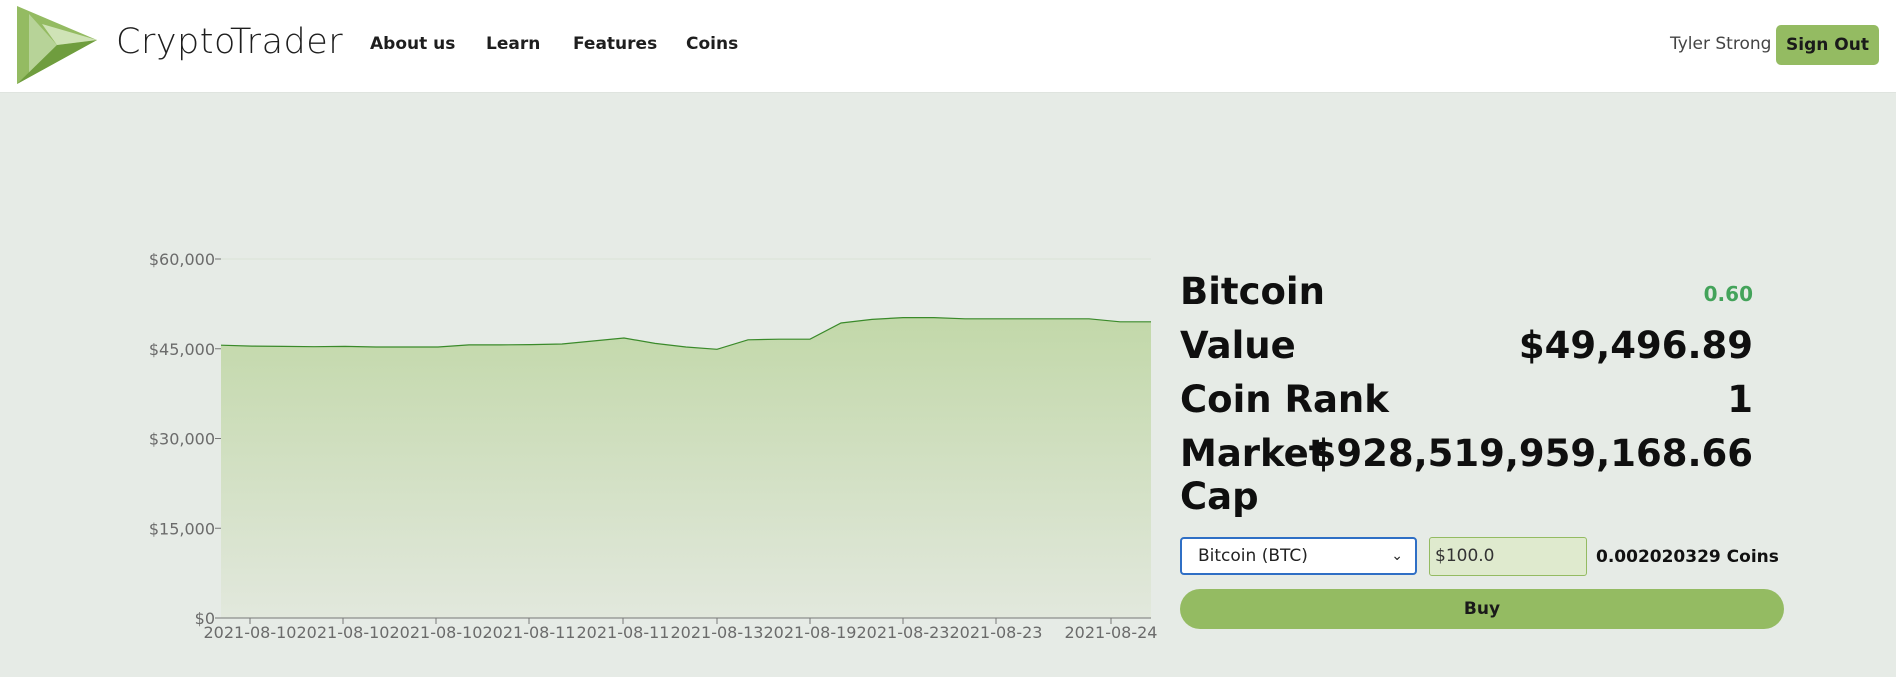 The width and height of the screenshot is (1896, 677). Describe the element at coordinates (1466, 405) in the screenshot. I see `rank-row: Coin Rank 1` at that location.